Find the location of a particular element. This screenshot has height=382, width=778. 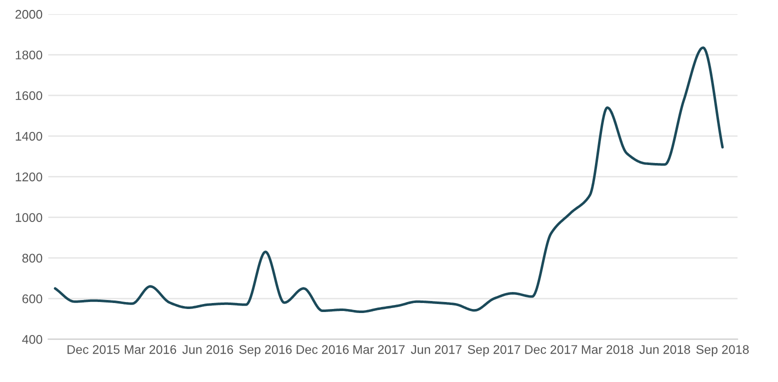

x-tick-label: Jun 2018 is located at coordinates (664, 349).